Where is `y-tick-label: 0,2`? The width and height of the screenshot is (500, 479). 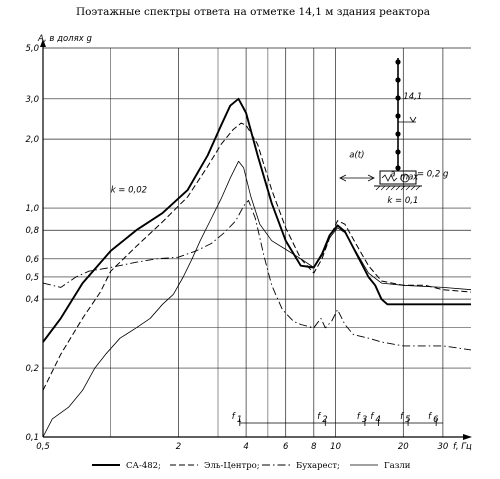
y-tick-label: 0,2 is located at coordinates (32, 369).